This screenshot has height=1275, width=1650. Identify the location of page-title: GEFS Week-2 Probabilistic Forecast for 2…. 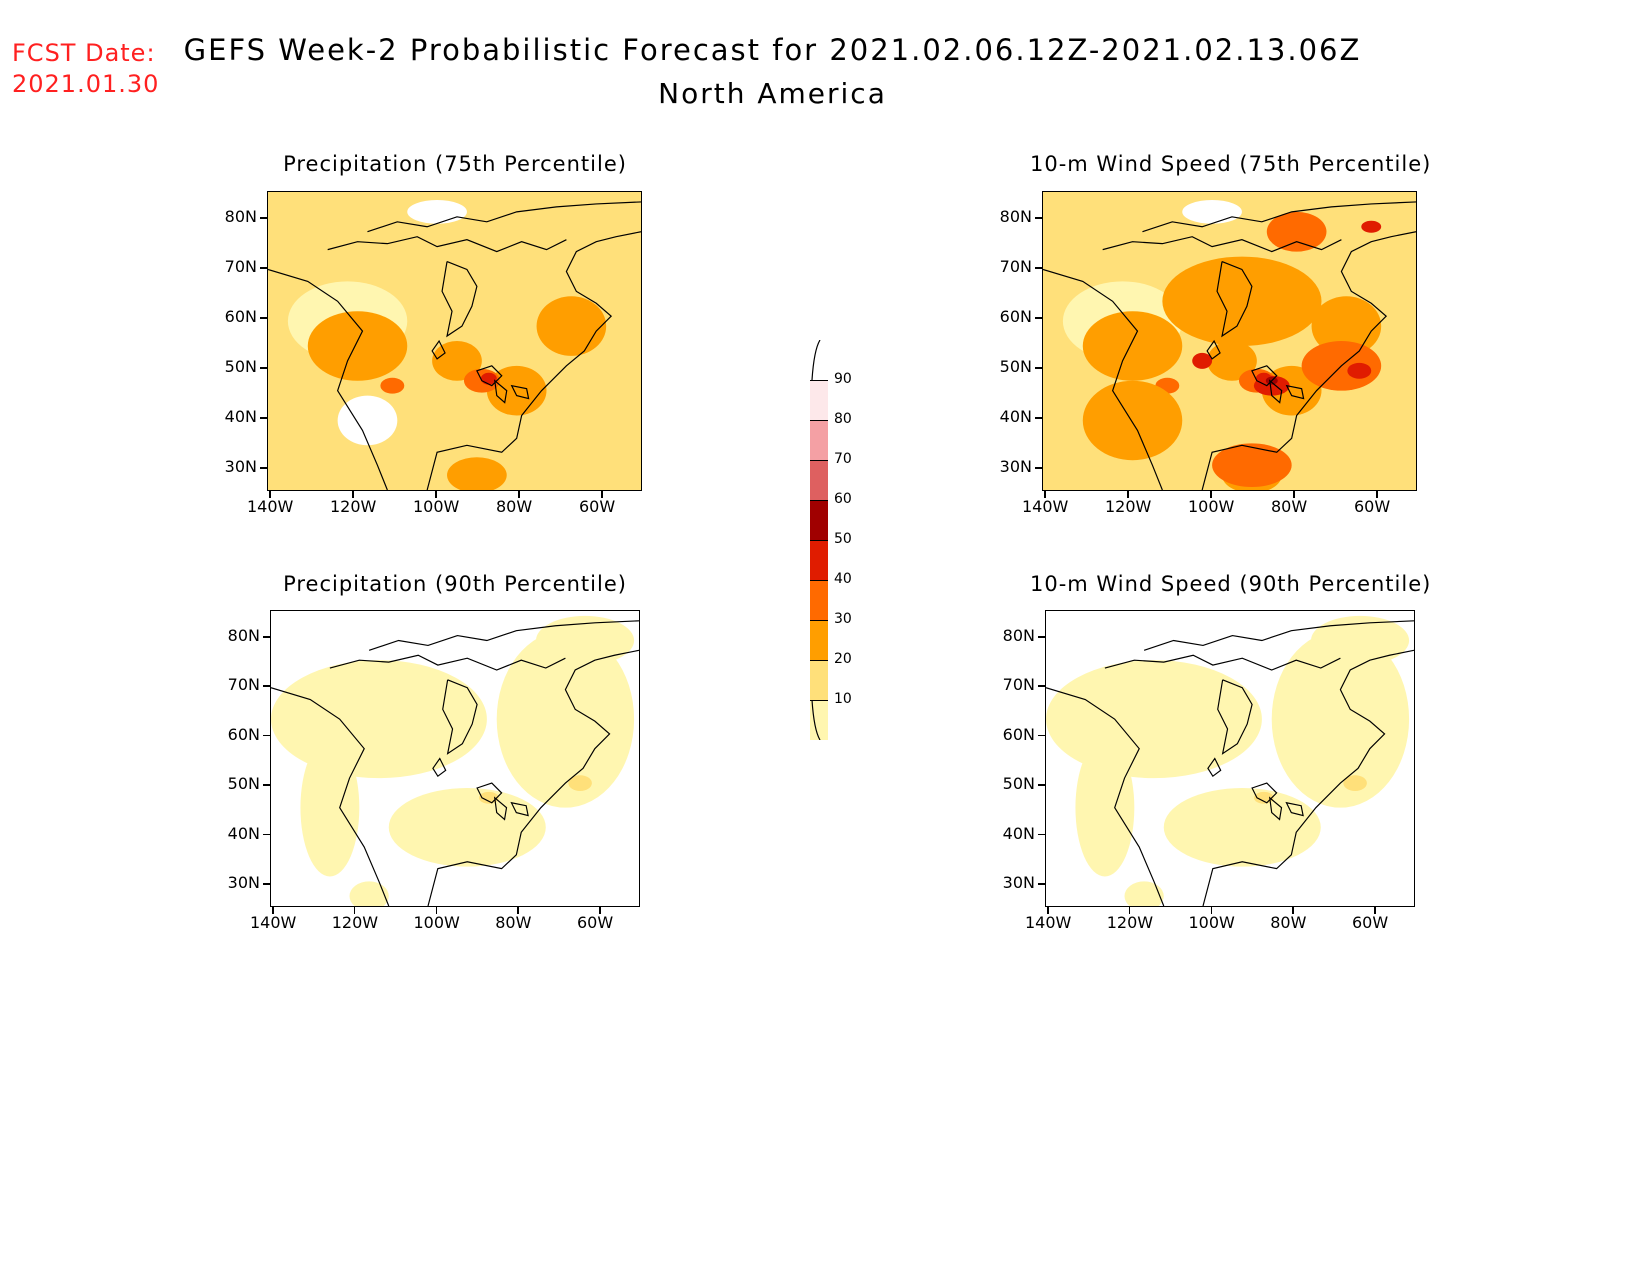
(772, 50).